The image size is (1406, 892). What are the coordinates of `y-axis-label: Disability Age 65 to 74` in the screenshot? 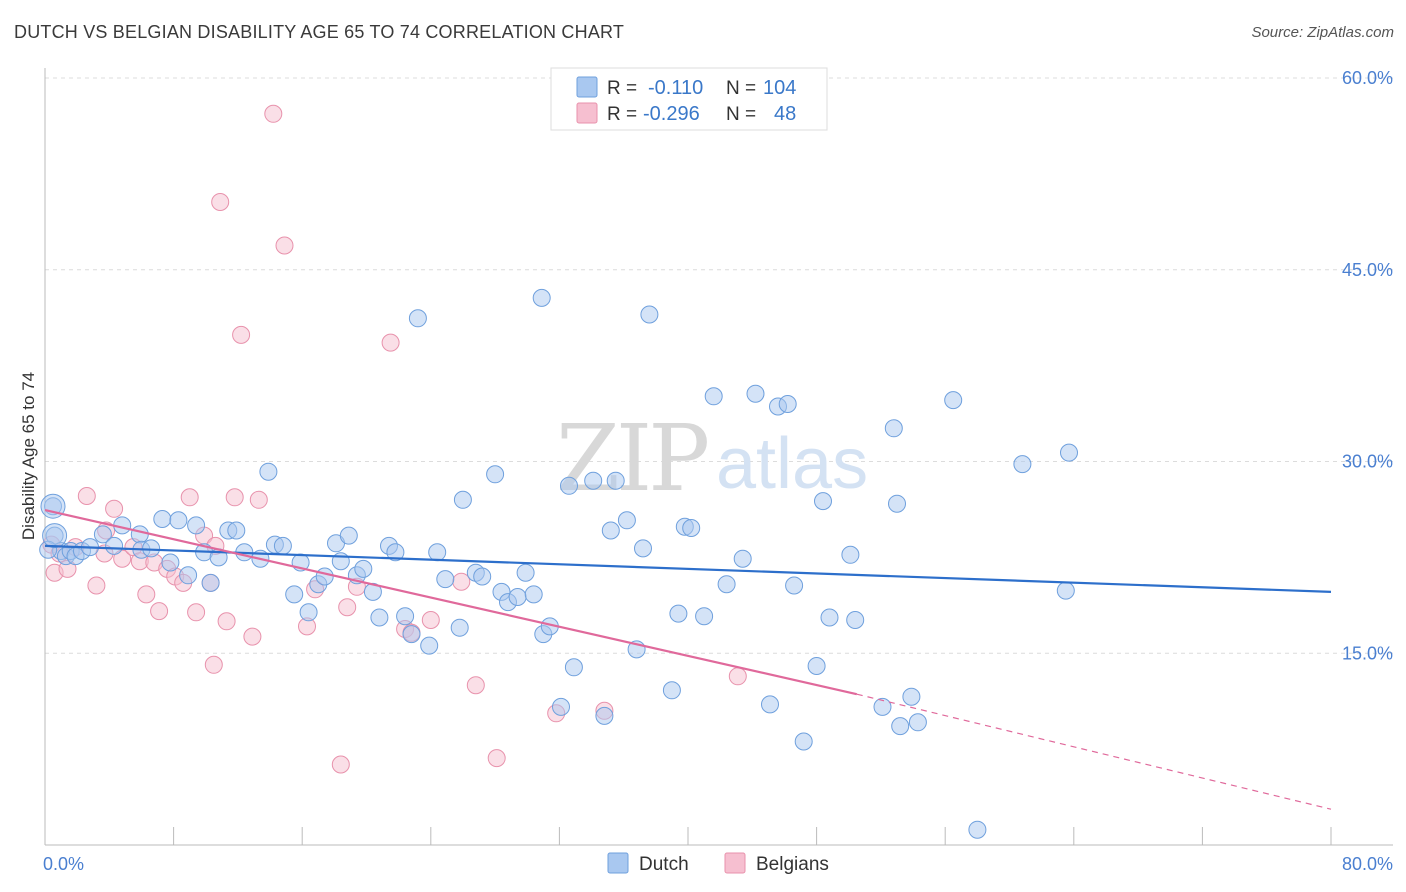 It's located at (28, 456).